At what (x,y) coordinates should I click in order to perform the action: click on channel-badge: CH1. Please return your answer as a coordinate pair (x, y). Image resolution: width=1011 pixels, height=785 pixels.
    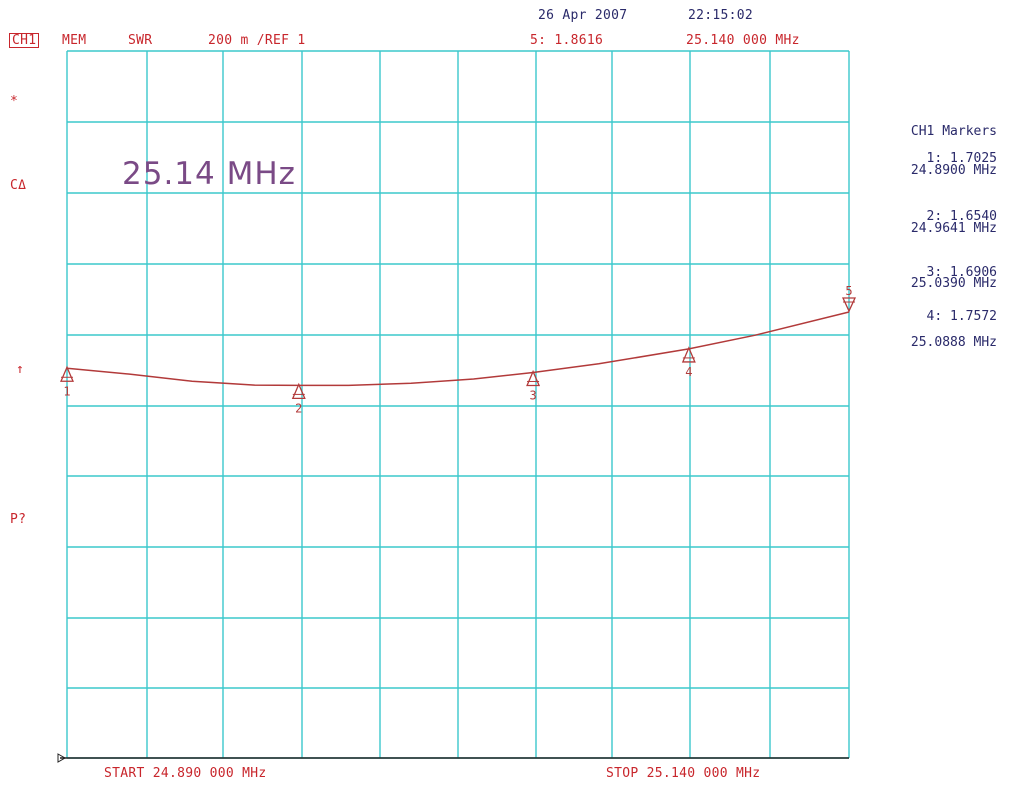
    Looking at the image, I should click on (24, 40).